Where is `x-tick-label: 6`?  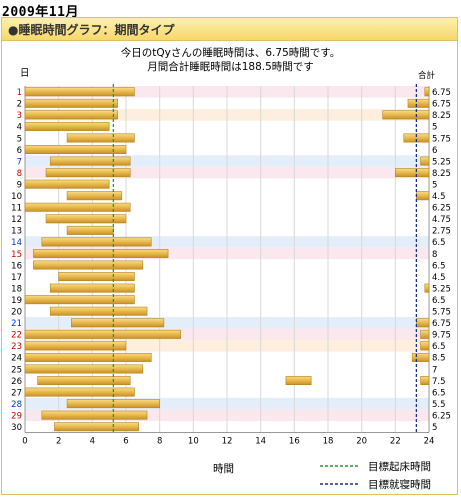 x-tick-label: 6 is located at coordinates (125, 442).